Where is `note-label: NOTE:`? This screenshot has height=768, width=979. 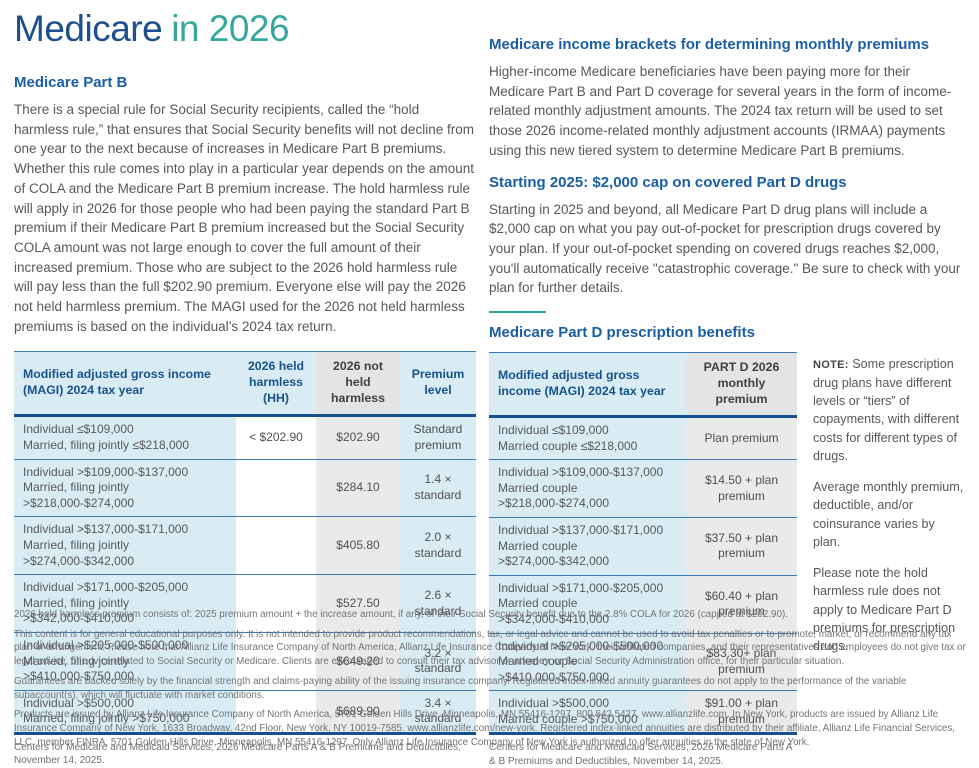
note-label: NOTE: is located at coordinates (831, 365).